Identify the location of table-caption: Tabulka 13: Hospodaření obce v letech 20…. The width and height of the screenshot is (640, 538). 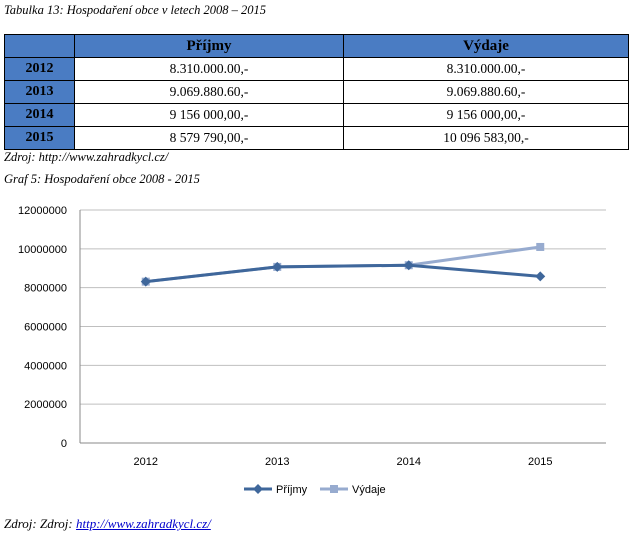
(135, 10).